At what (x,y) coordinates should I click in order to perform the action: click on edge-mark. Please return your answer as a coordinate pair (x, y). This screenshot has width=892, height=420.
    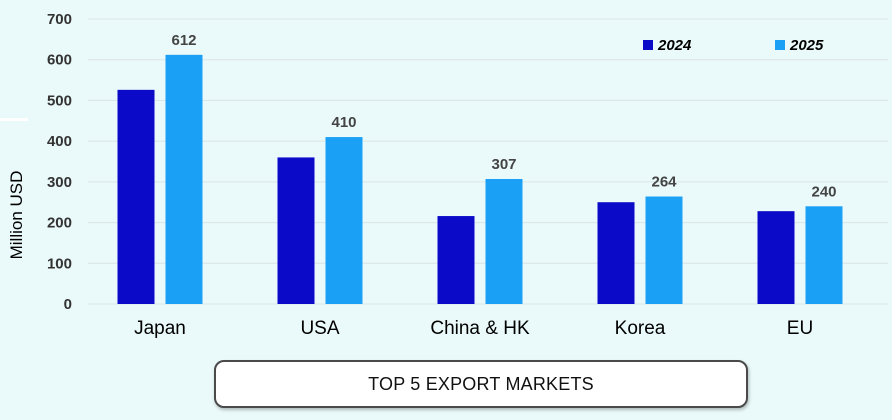
    Looking at the image, I should click on (14, 119).